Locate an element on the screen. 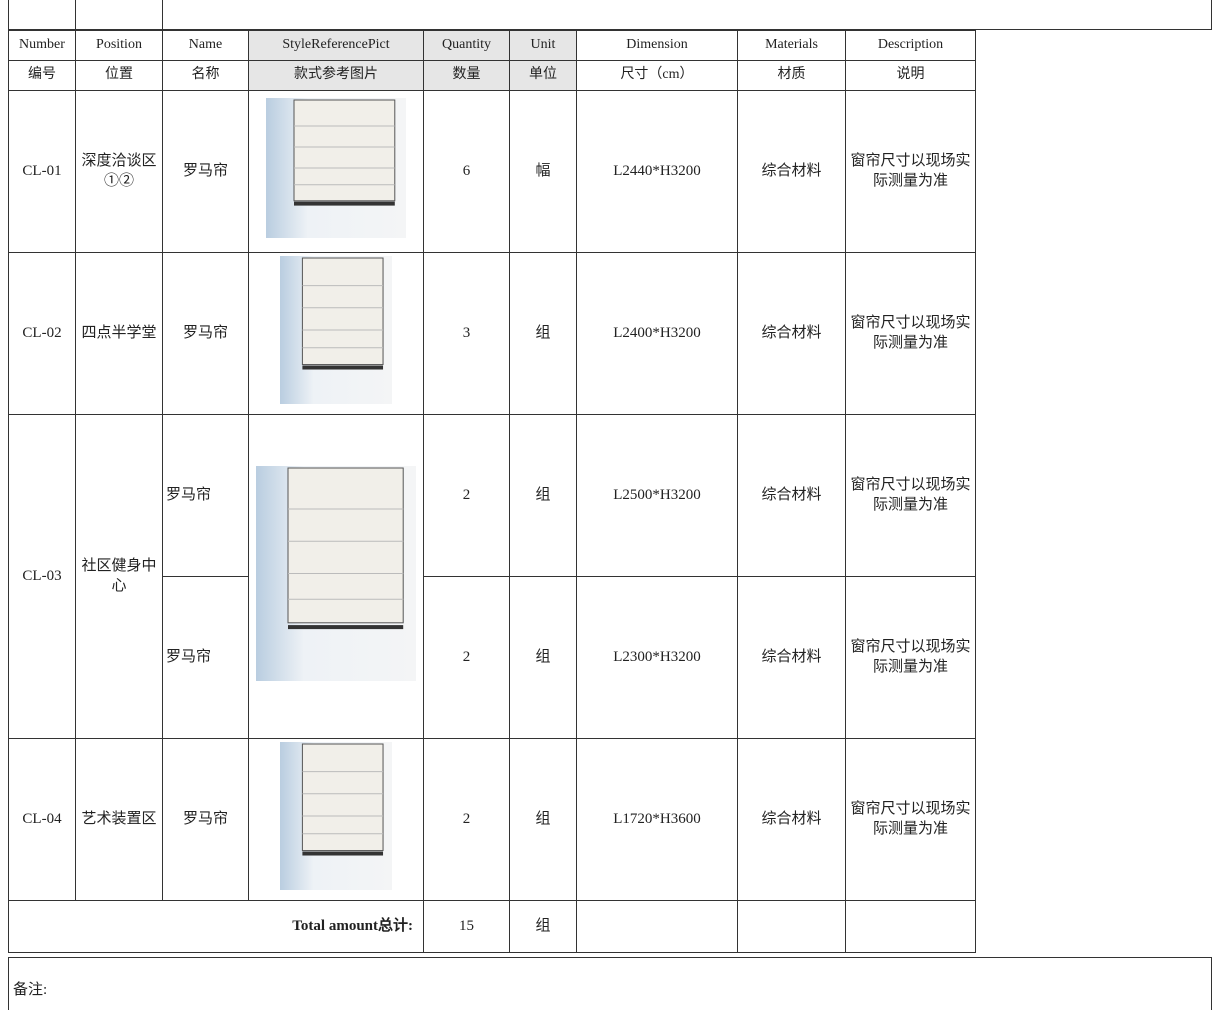 The image size is (1216, 1010). dimension: L1720*H3600 is located at coordinates (657, 819).